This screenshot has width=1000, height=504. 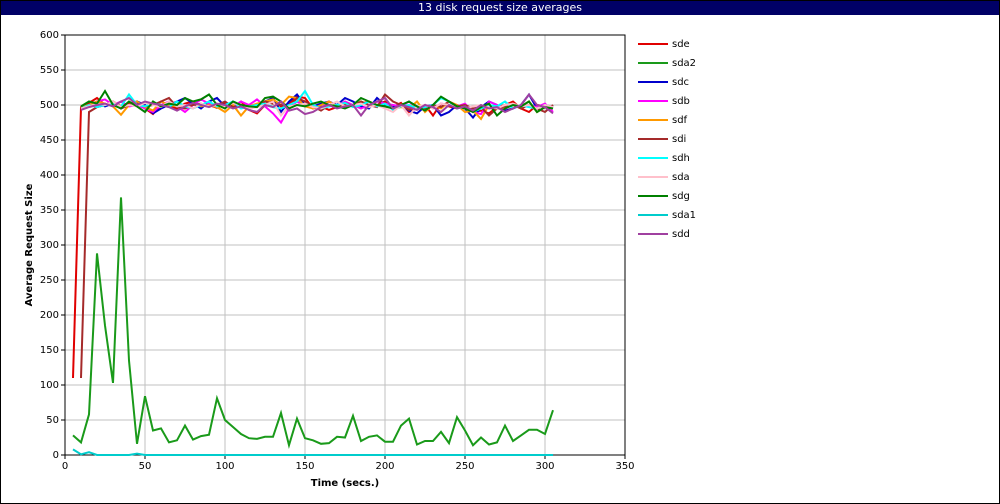 What do you see at coordinates (49, 140) in the screenshot?
I see `y-tick-label: 450` at bounding box center [49, 140].